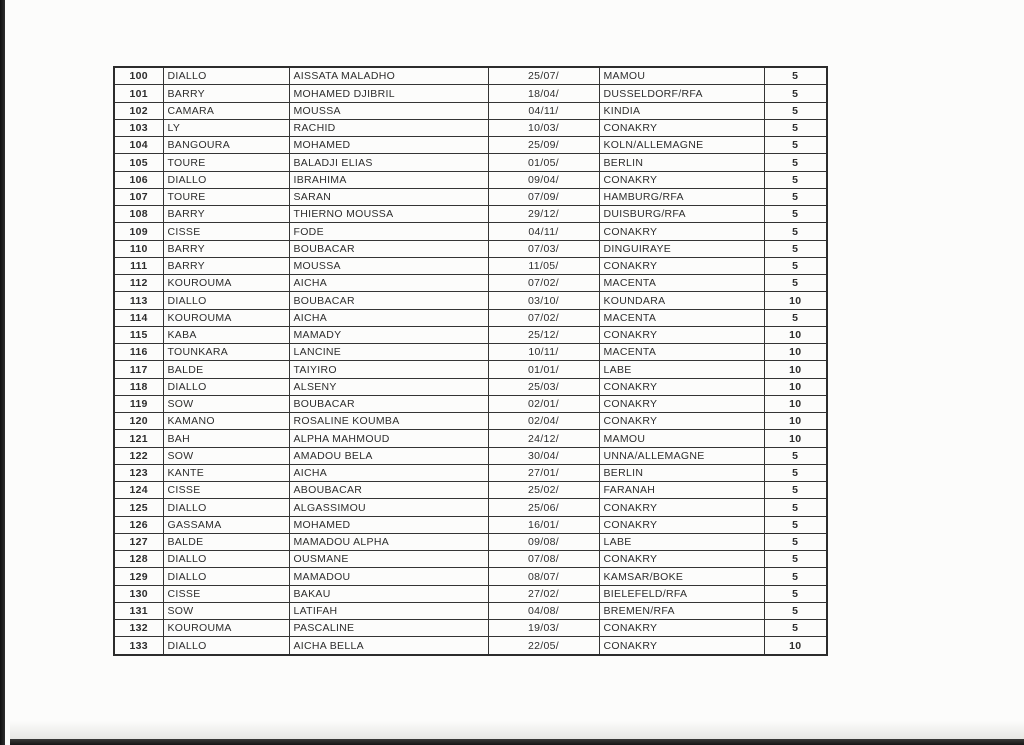 The width and height of the screenshot is (1024, 745). What do you see at coordinates (681, 197) in the screenshot?
I see `cell-place: HAMBURG/RFA` at bounding box center [681, 197].